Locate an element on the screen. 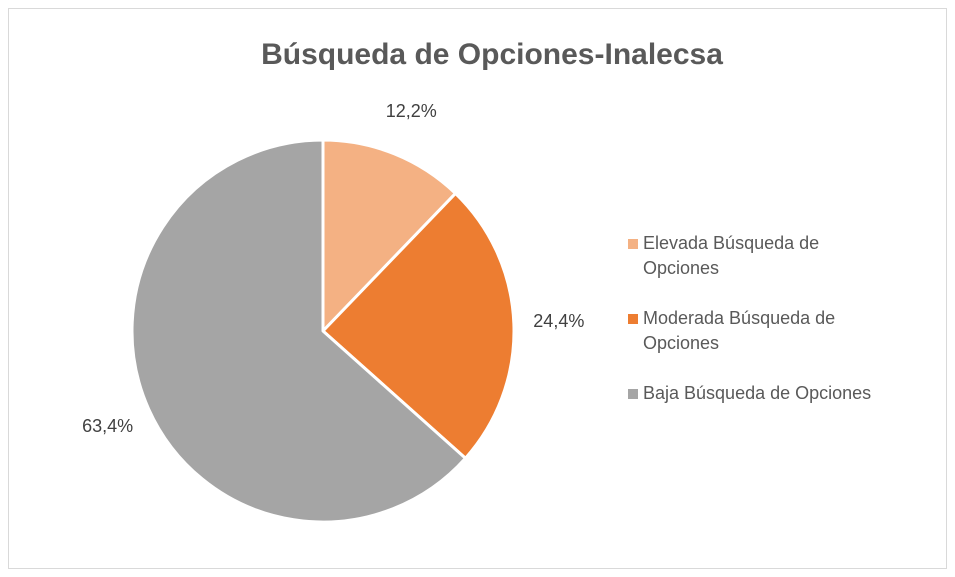 The width and height of the screenshot is (955, 577). data-label: 24,4% is located at coordinates (558, 321).